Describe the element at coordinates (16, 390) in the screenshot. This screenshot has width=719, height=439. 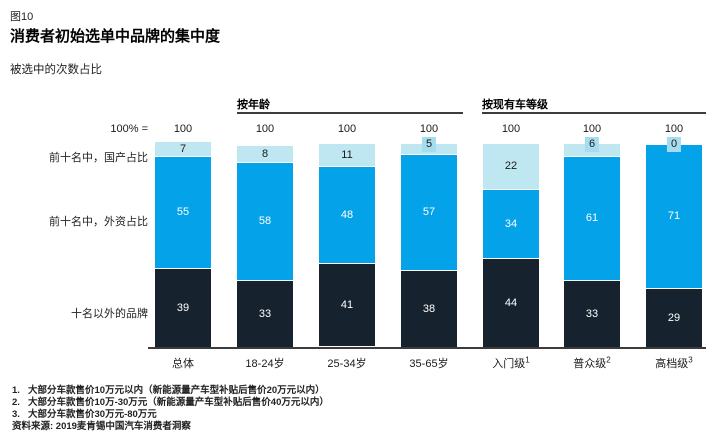
I see `footnote-1-number: 1.` at that location.